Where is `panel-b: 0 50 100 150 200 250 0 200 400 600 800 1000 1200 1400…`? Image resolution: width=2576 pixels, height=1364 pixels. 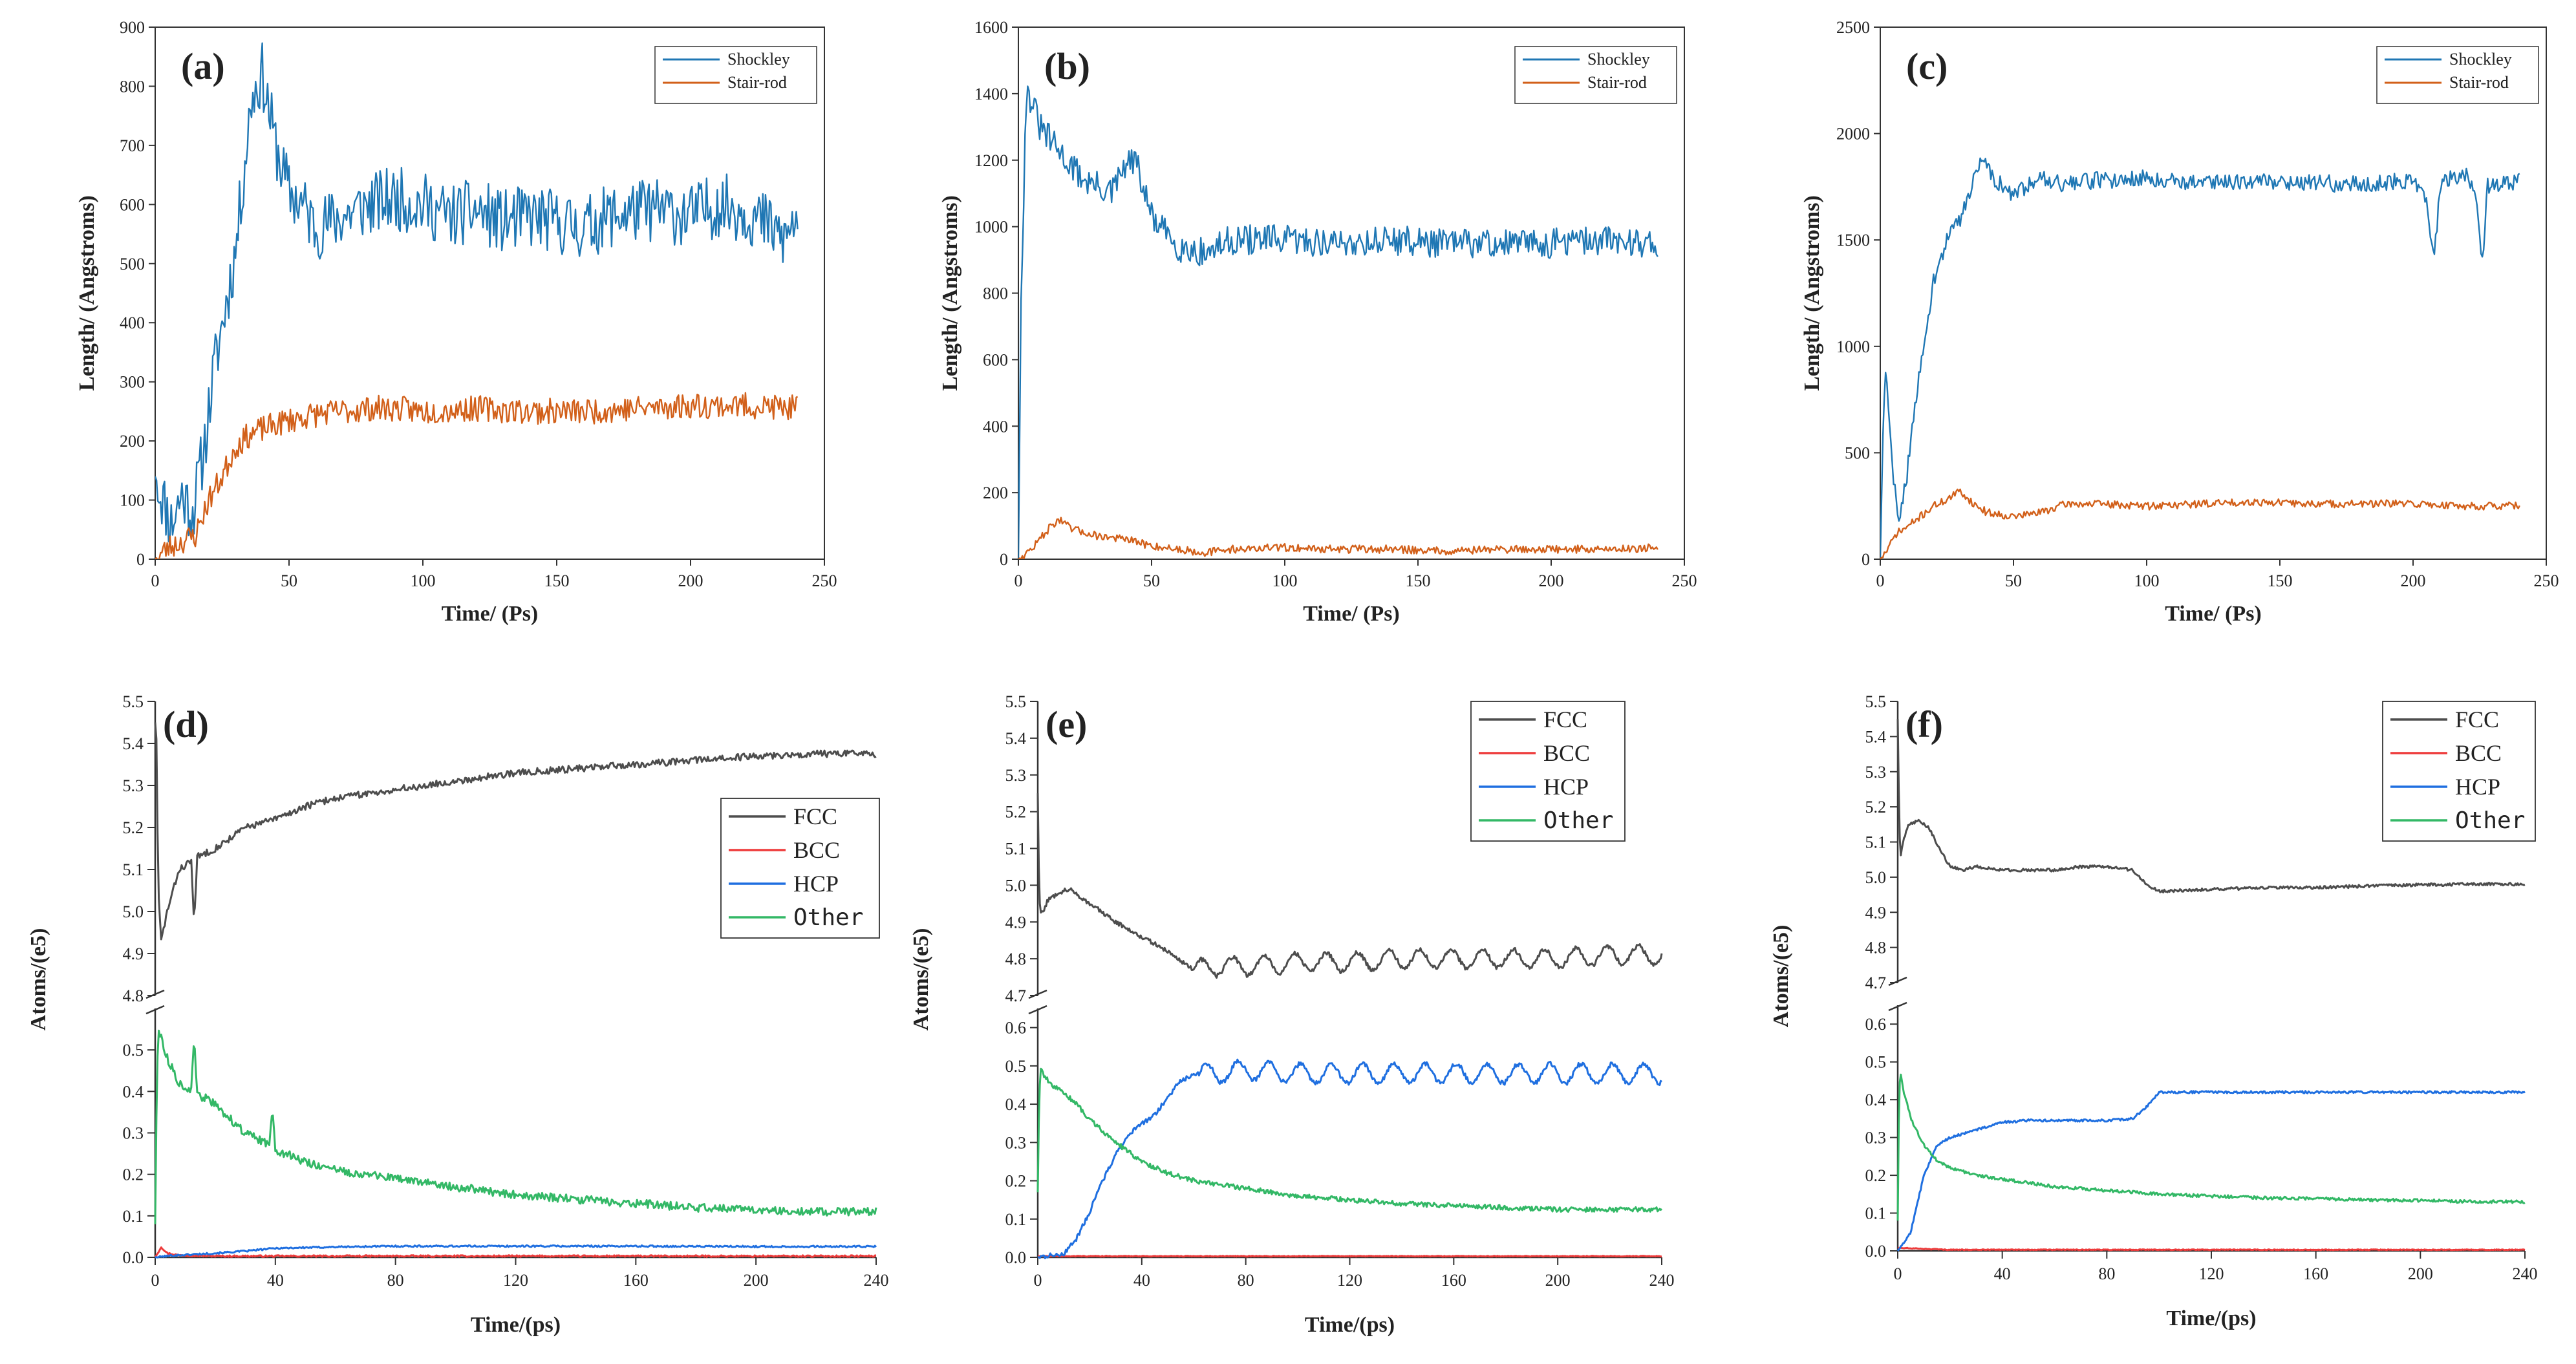 panel-b: 0 50 100 150 200 250 0 200 400 600 800 1000 1200 1400… is located at coordinates (1317, 322).